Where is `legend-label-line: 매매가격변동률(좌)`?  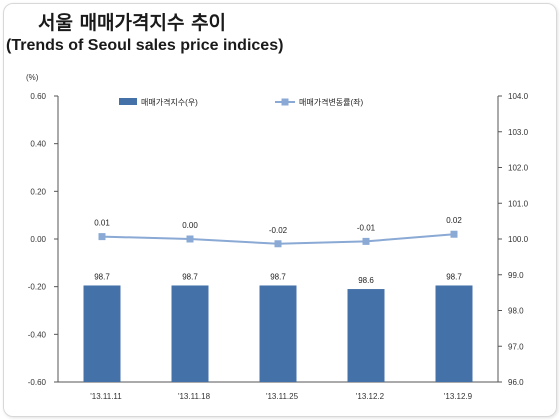 legend-label-line: 매매가격변동률(좌) is located at coordinates (331, 102).